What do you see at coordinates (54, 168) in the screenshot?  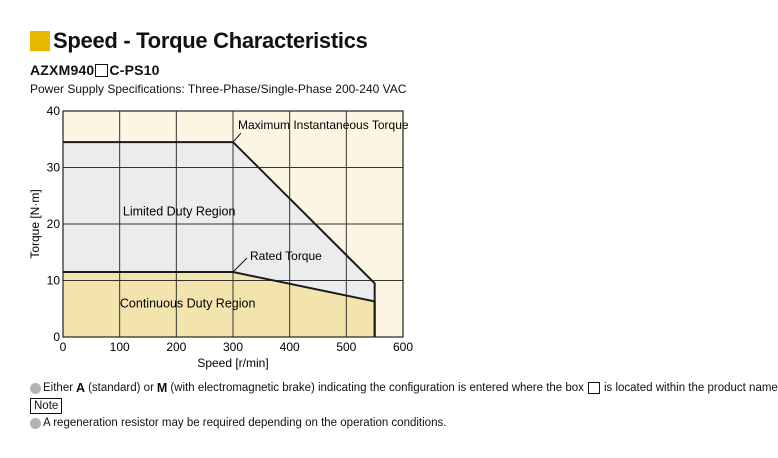 I see `y-tick-label: 30` at bounding box center [54, 168].